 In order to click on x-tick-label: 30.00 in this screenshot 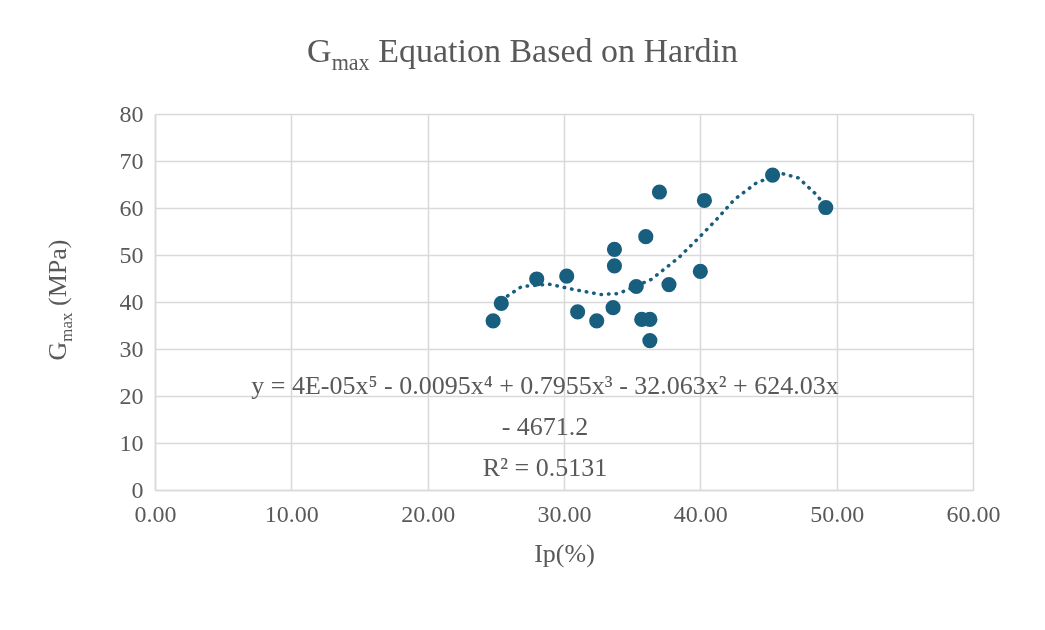, I will do `click(564, 513)`.